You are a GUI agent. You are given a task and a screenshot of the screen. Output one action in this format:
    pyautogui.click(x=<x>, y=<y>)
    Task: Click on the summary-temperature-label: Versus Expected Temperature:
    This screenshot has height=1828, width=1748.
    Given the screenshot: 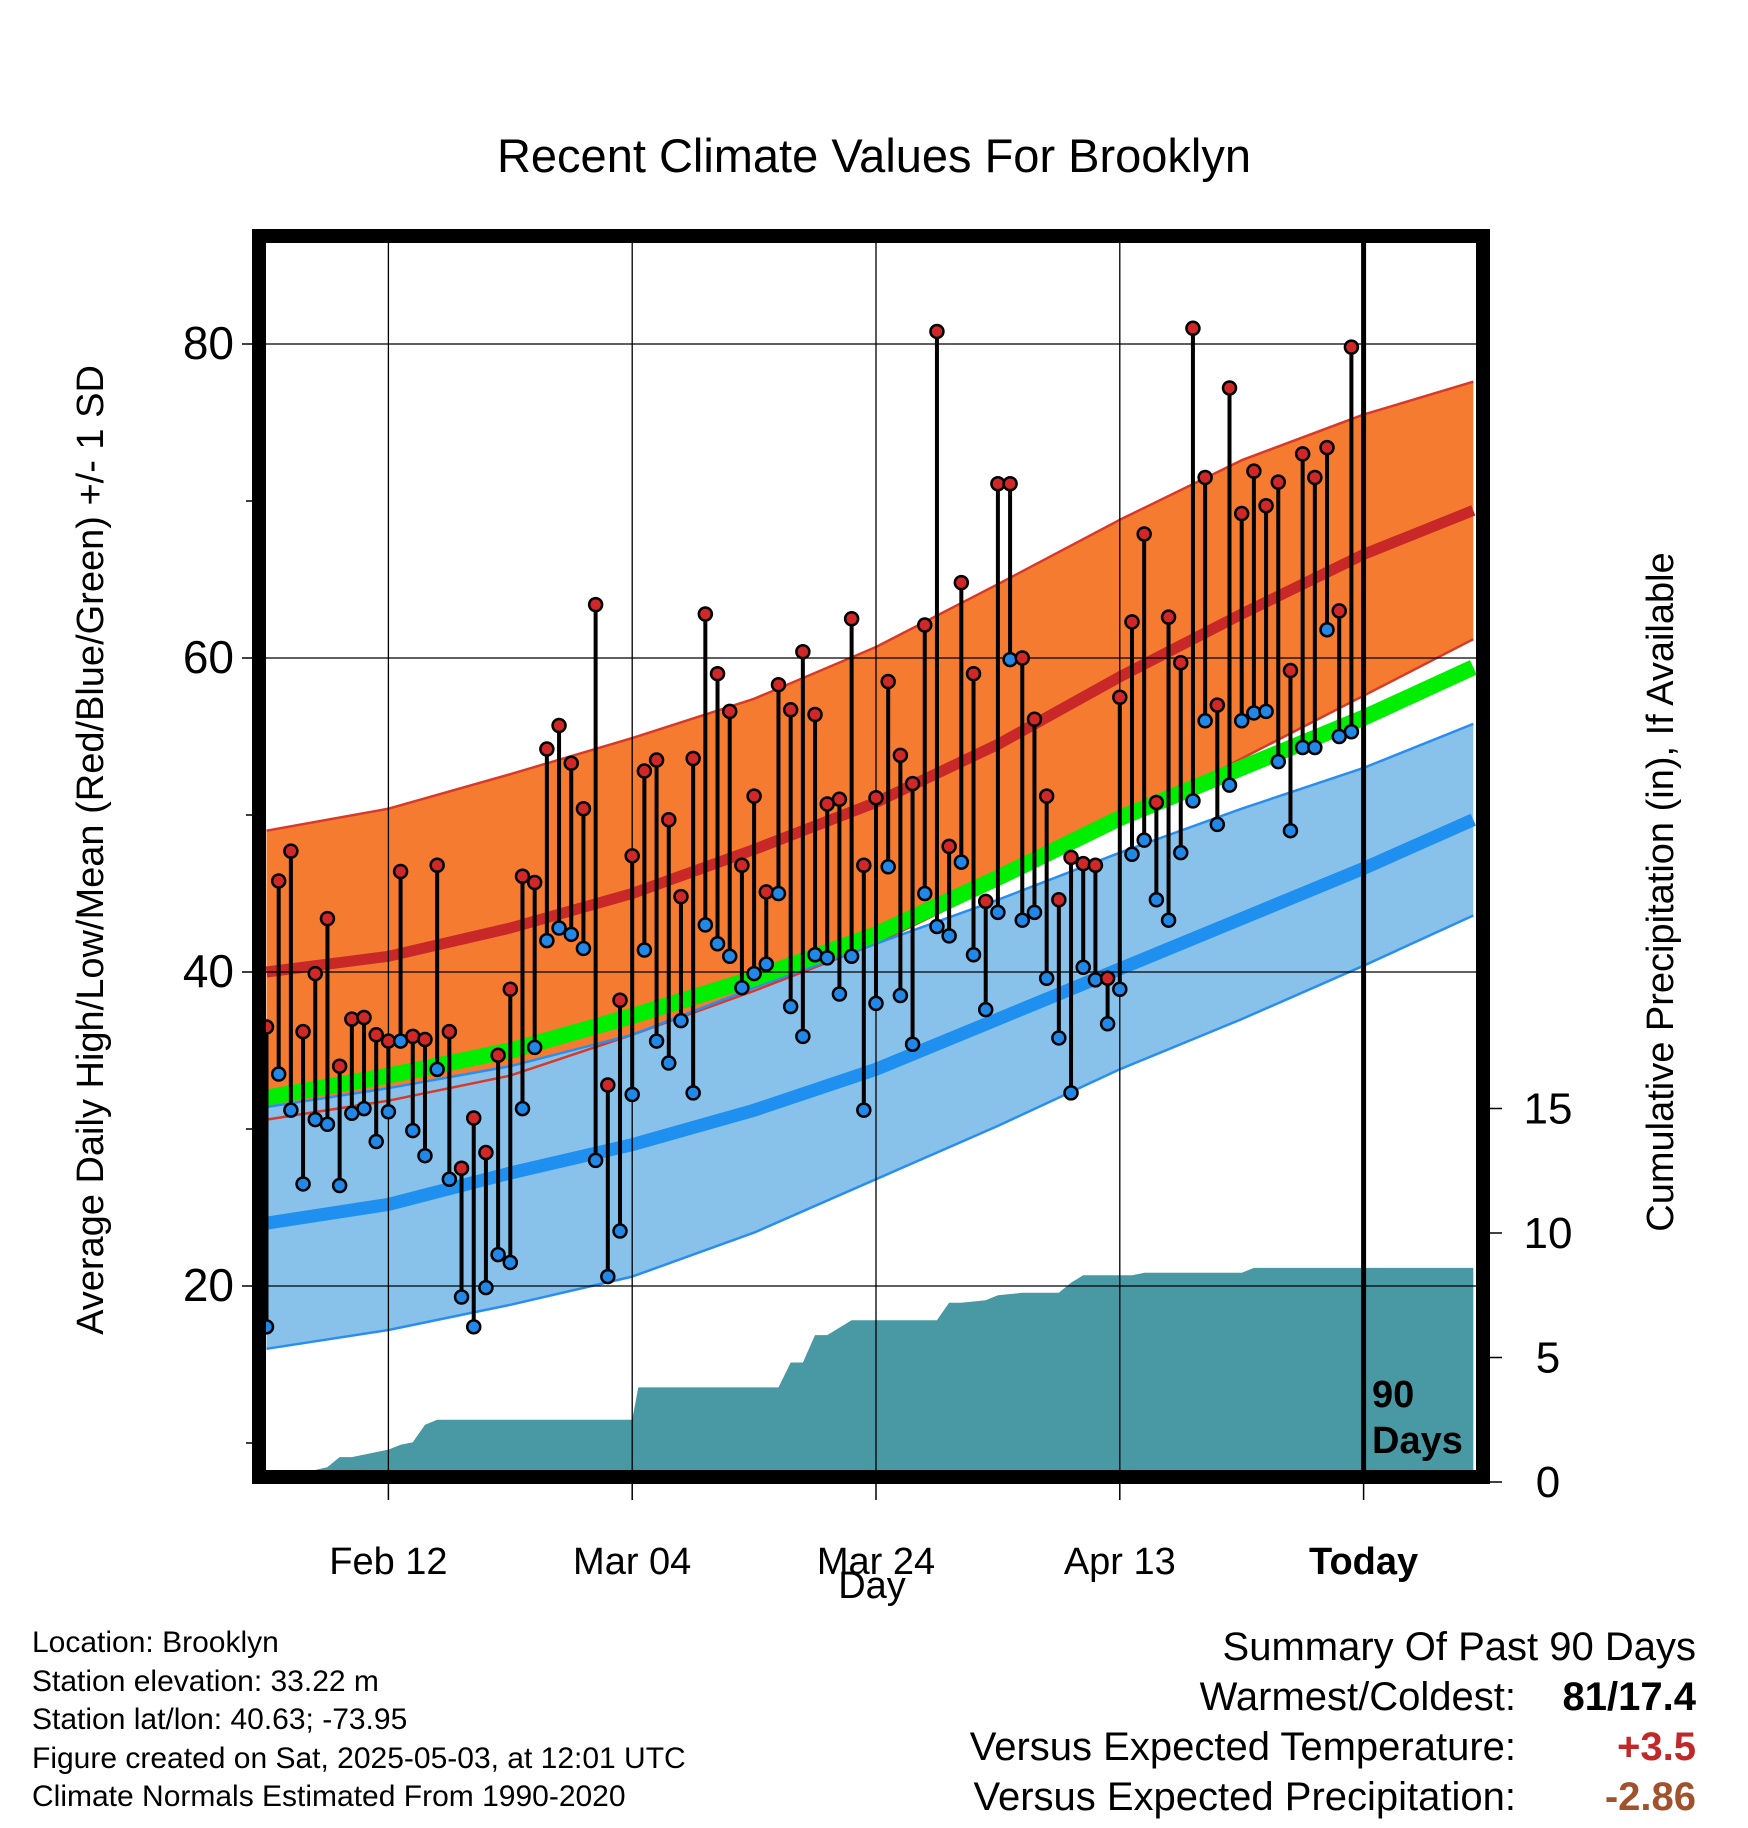 What is the action you would take?
    pyautogui.click(x=1242, y=1747)
    